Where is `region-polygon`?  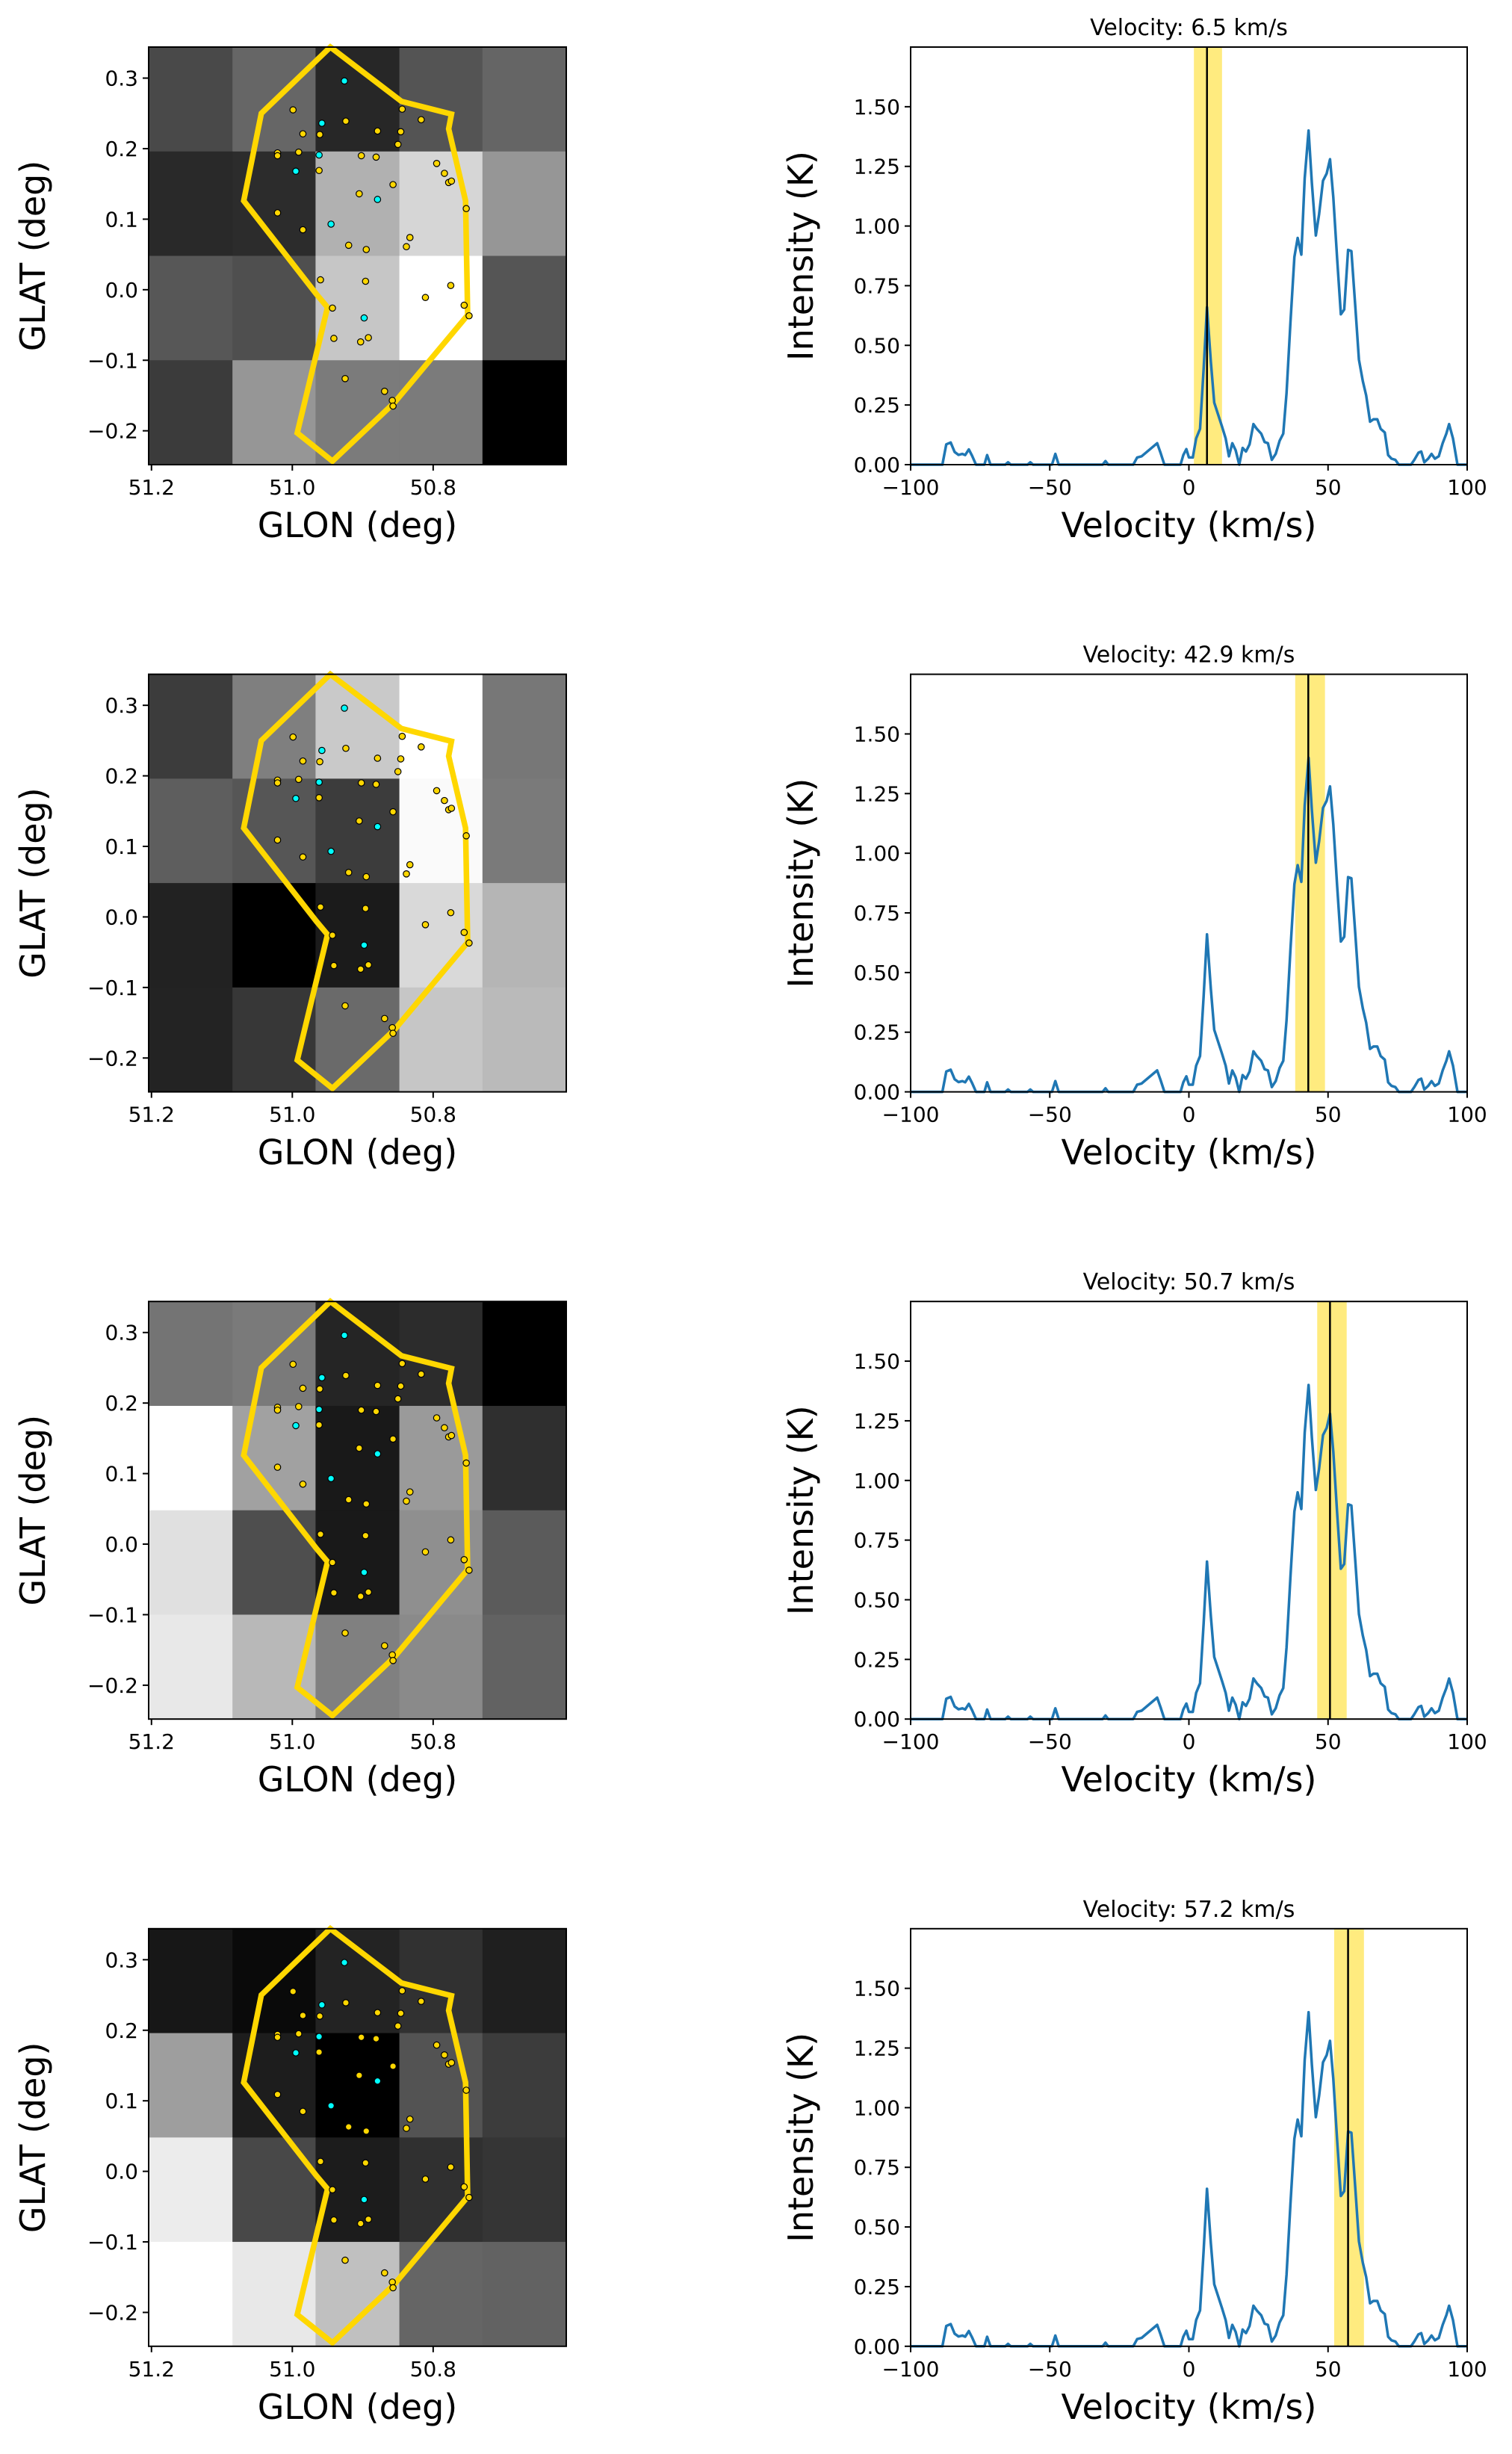 region-polygon is located at coordinates (356, 254).